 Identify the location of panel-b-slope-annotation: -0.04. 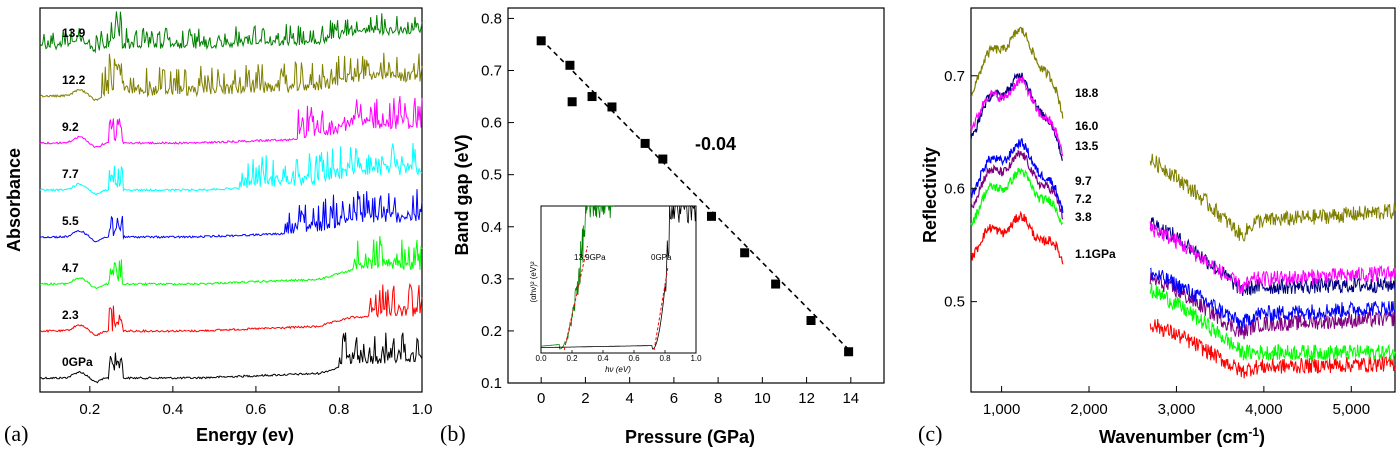
(715, 144).